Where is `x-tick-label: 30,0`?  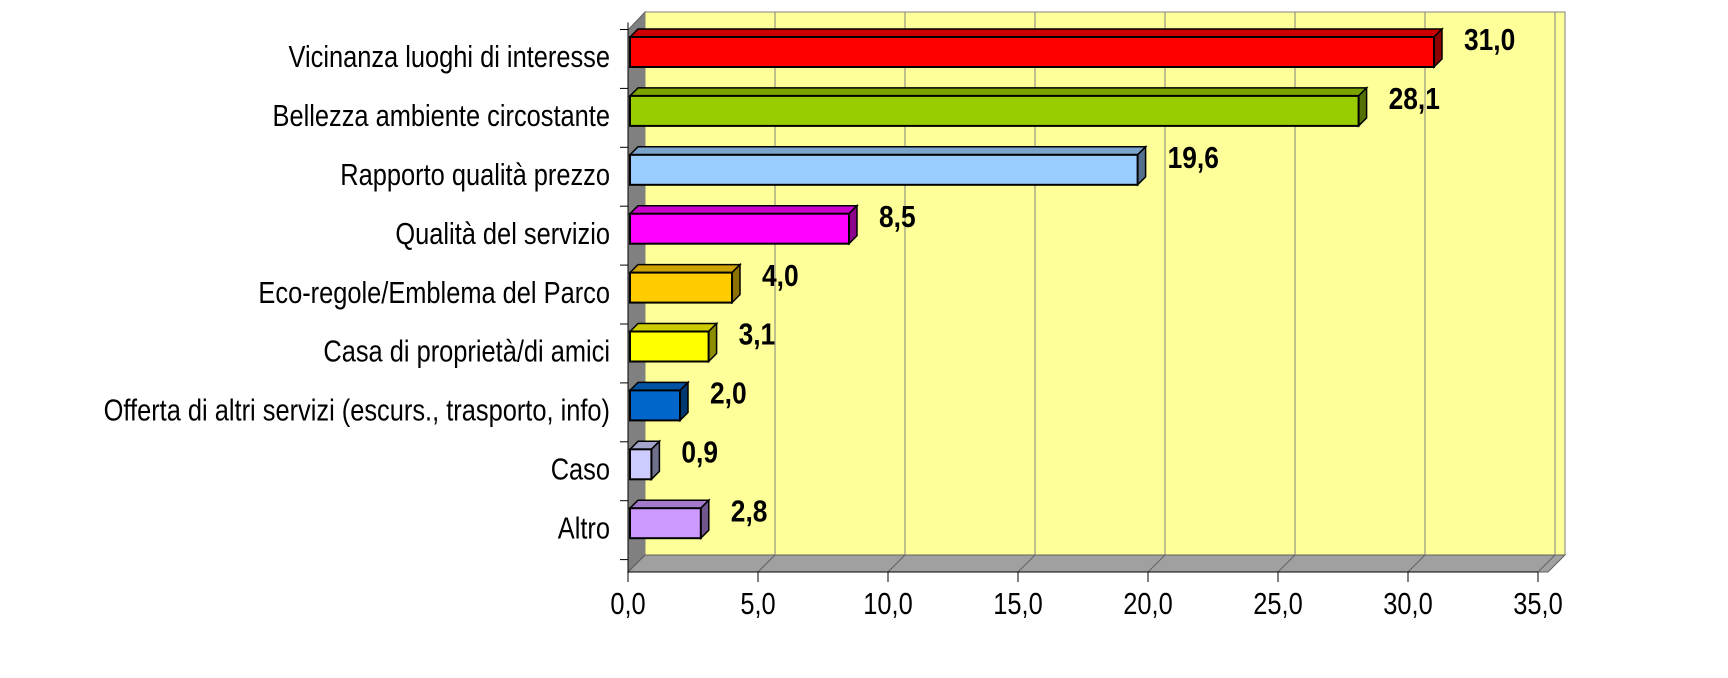 x-tick-label: 30,0 is located at coordinates (1407, 604).